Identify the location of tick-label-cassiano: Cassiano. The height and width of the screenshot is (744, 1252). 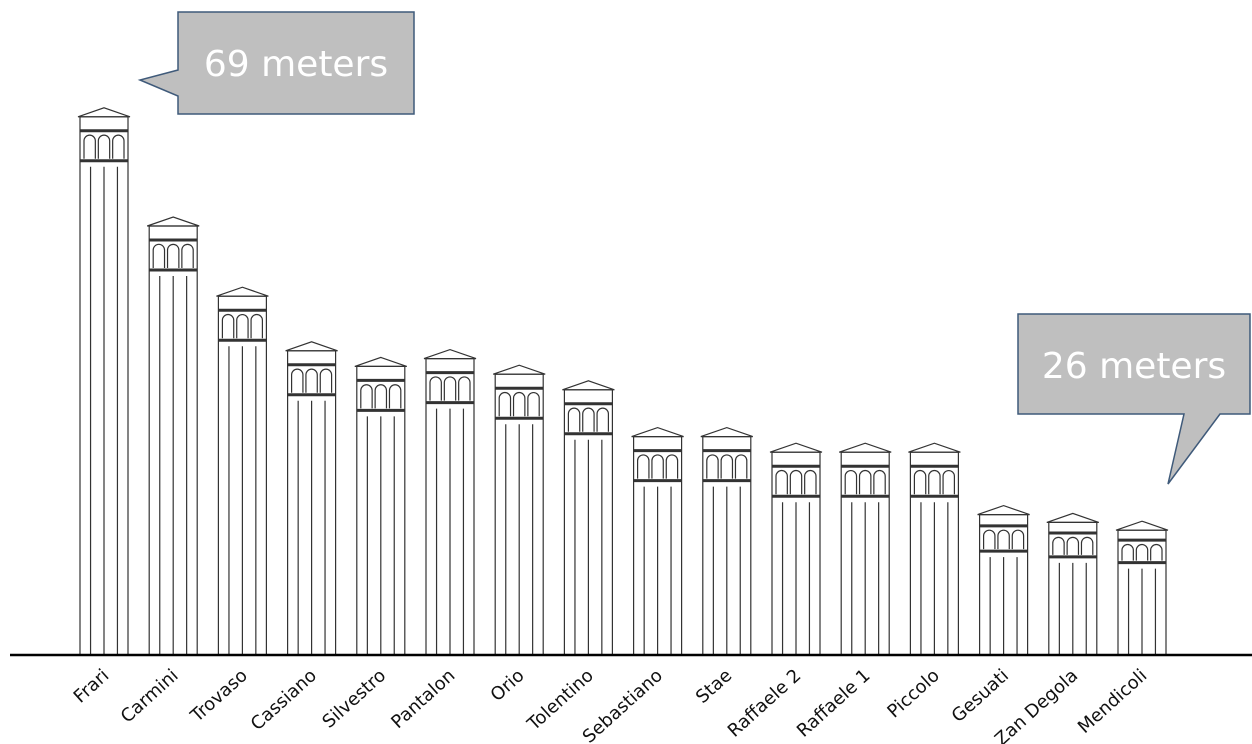
(284, 700).